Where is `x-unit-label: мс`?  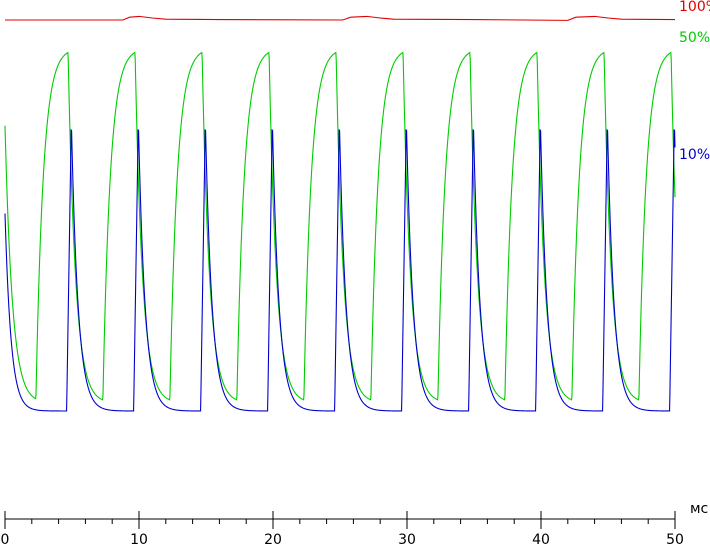 x-unit-label: мс is located at coordinates (699, 509).